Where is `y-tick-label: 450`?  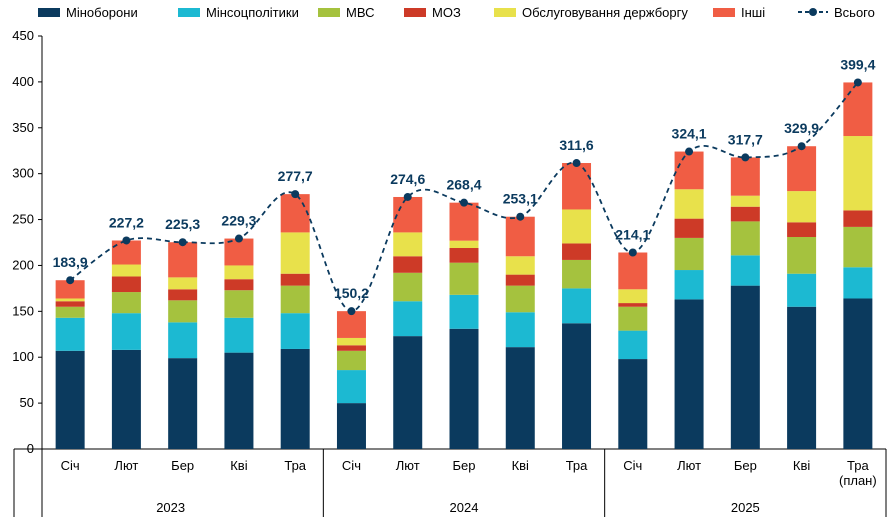 y-tick-label: 450 is located at coordinates (23, 35).